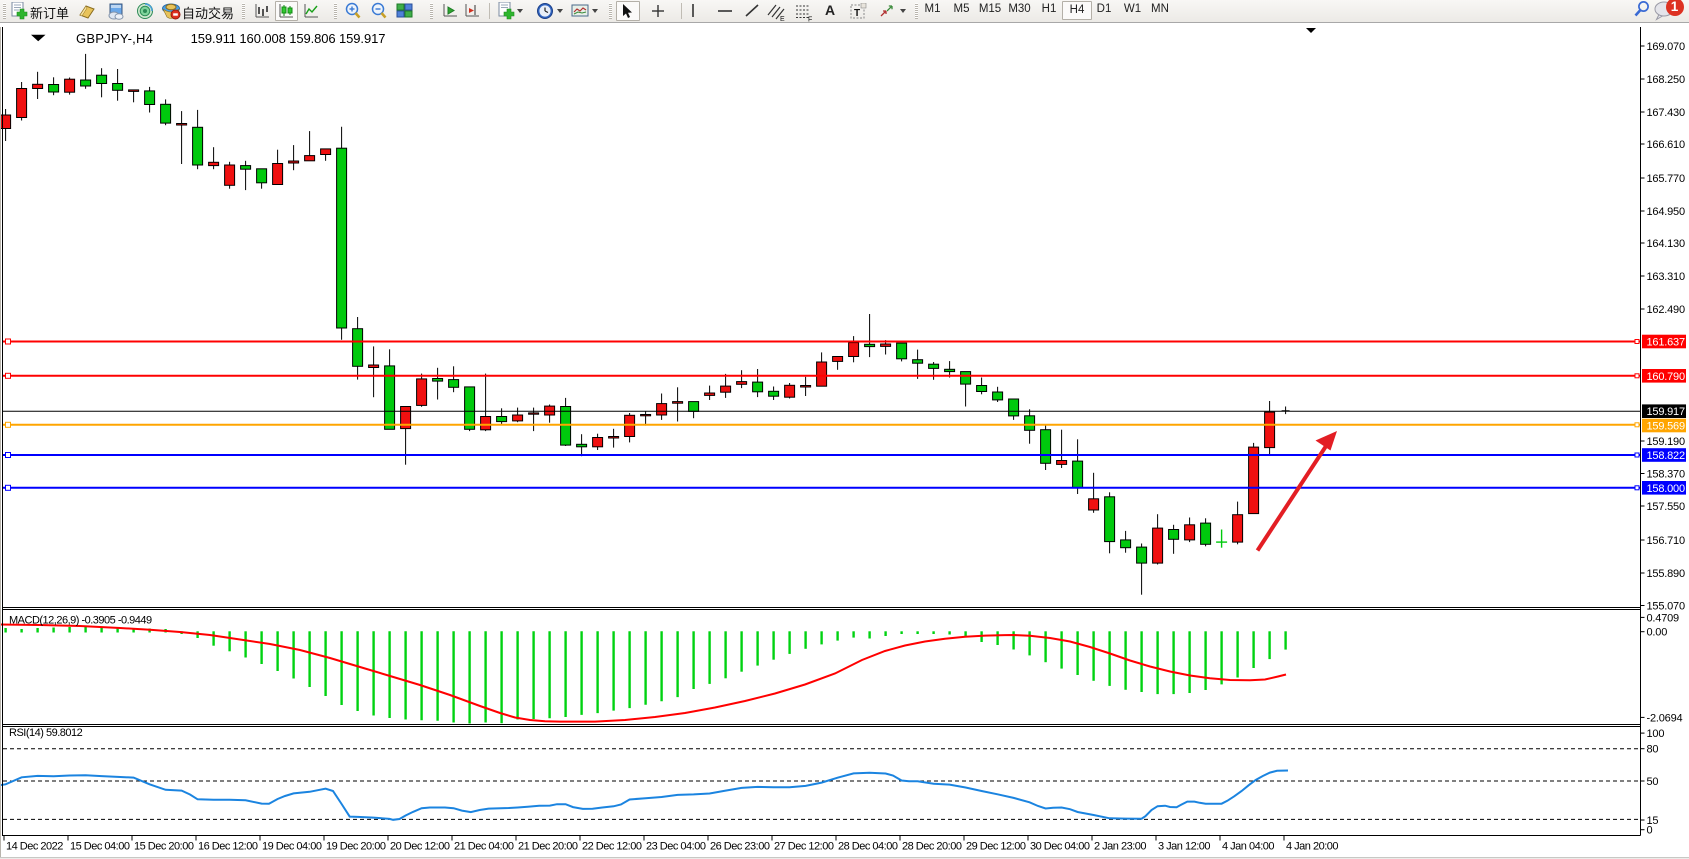 The width and height of the screenshot is (1689, 859). What do you see at coordinates (1657, 633) in the screenshot?
I see `svg-text: 0.00` at bounding box center [1657, 633].